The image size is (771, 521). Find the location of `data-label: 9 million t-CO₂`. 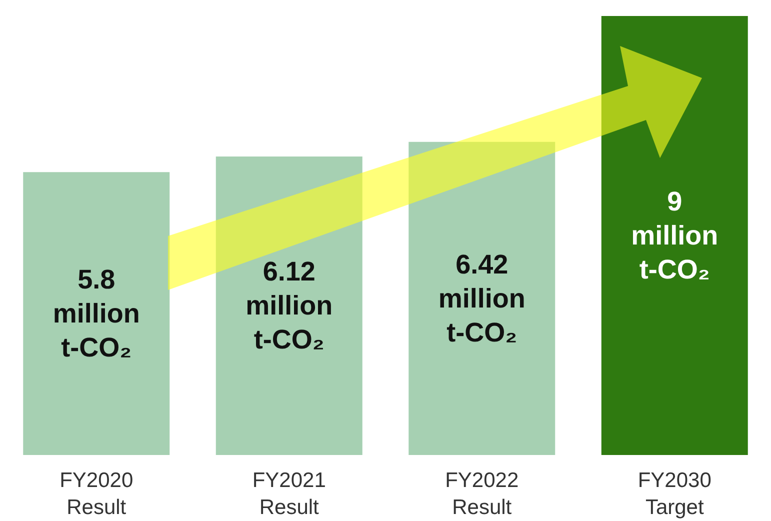

data-label: 9 million t-CO₂ is located at coordinates (674, 235).